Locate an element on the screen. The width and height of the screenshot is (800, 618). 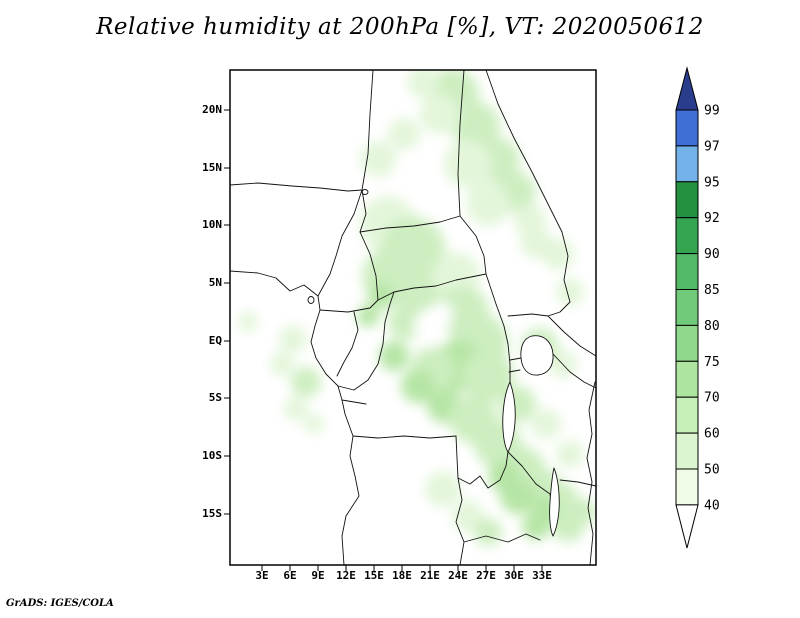
colorbar-tick-label: 40 is located at coordinates (712, 505).